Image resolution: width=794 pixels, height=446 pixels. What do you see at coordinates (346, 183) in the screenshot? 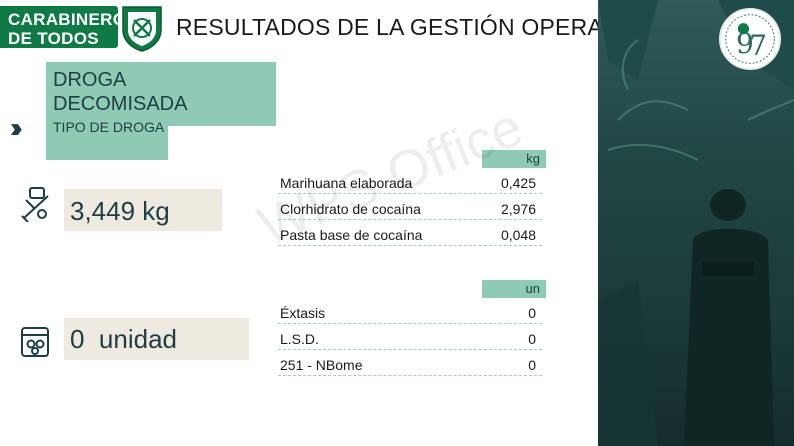
I see `drug-name: Marihuana elaborada` at bounding box center [346, 183].